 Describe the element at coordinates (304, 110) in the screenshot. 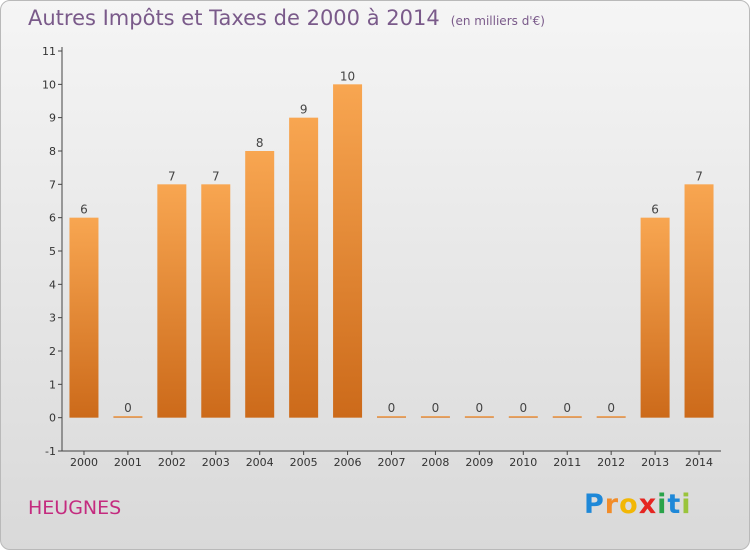

I see `bar-value-label: 9` at that location.